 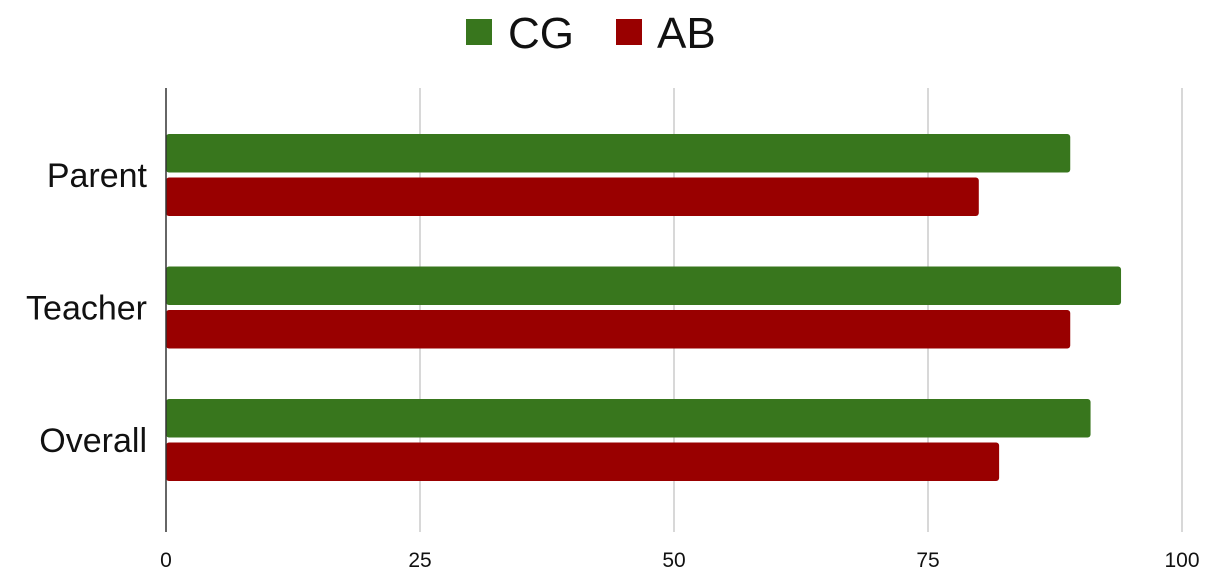 What do you see at coordinates (644, 285) in the screenshot?
I see `bar-cg-teacher` at bounding box center [644, 285].